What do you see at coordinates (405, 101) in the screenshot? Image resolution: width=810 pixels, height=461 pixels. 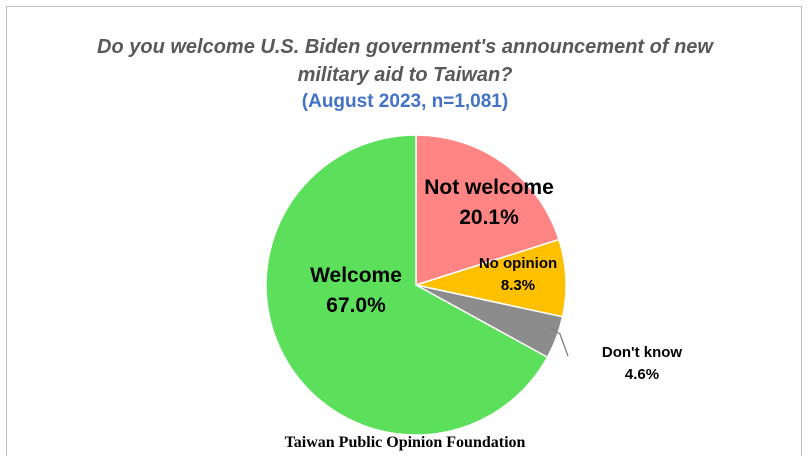 I see `chart-subtitle: (August 2023, n=1,081)` at bounding box center [405, 101].